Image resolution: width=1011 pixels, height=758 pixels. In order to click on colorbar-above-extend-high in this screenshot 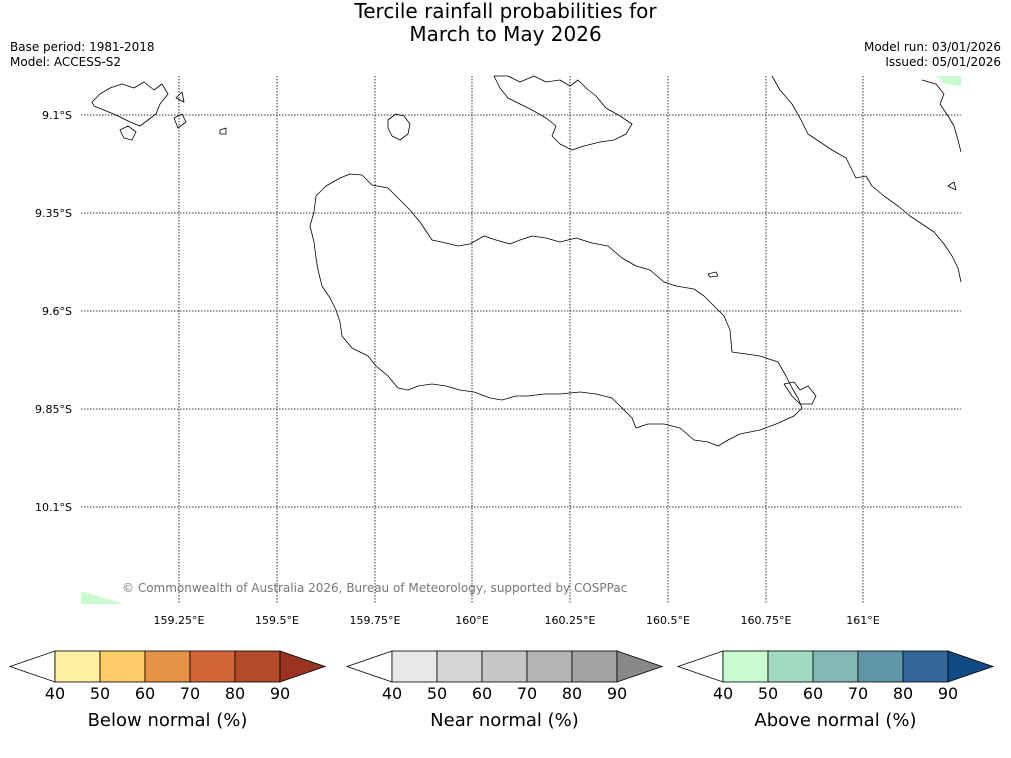, I will do `click(971, 666)`.